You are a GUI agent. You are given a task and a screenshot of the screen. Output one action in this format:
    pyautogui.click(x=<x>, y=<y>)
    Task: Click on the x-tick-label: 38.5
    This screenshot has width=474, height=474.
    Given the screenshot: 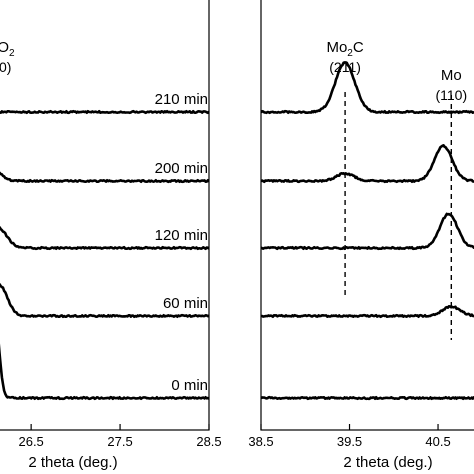 What is the action you would take?
    pyautogui.click(x=260, y=441)
    